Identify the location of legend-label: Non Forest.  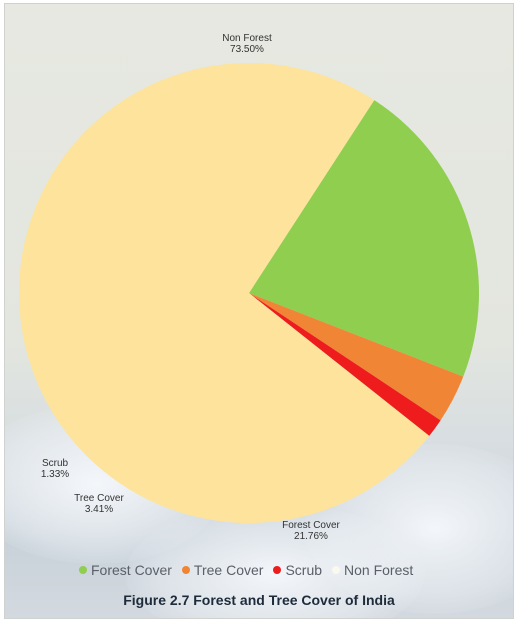
(379, 570).